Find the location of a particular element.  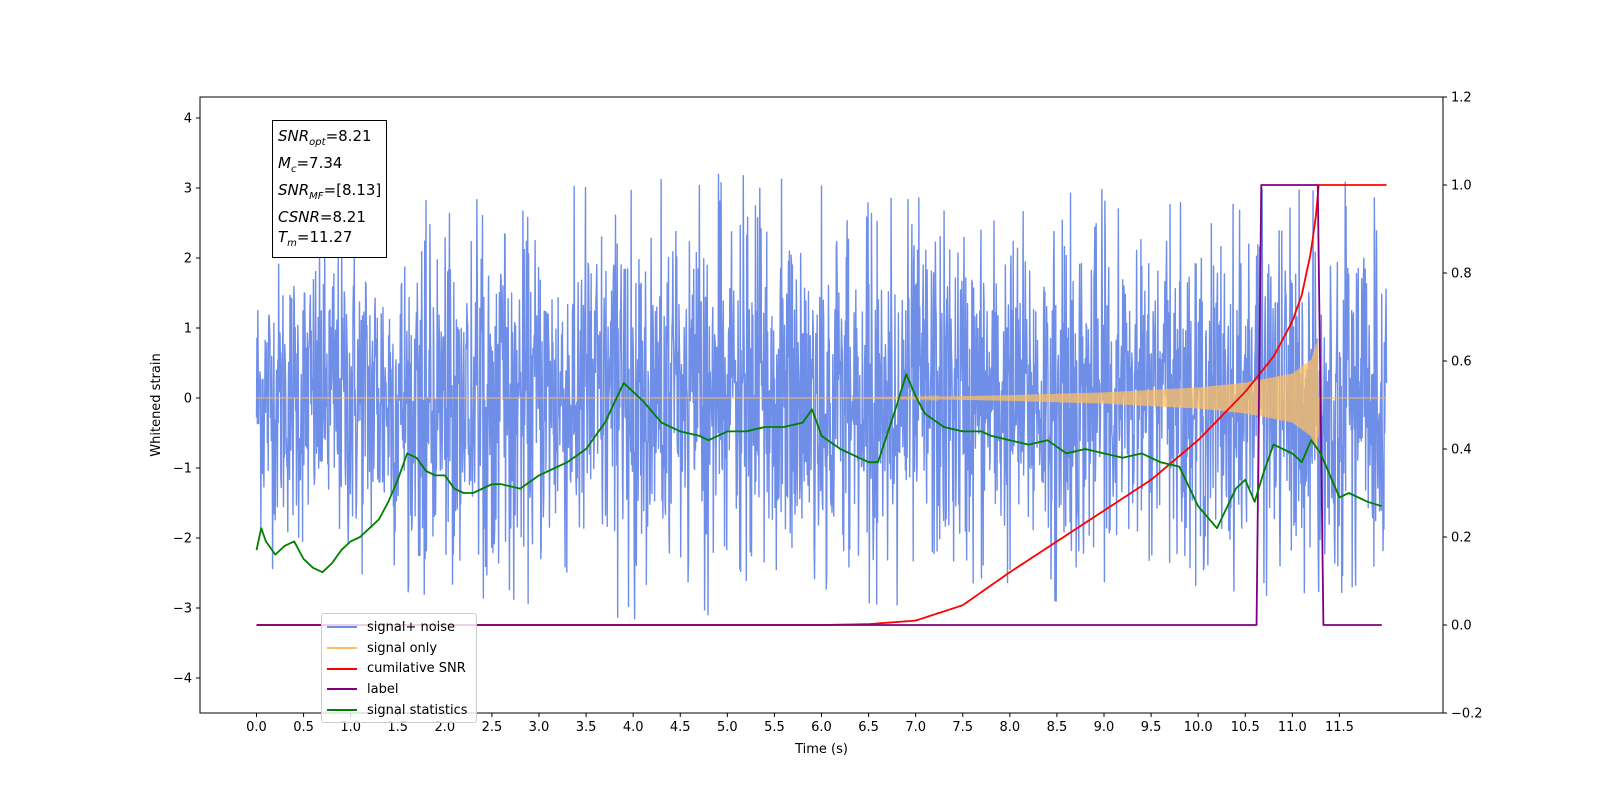

x-tick-label: 9.5 is located at coordinates (1151, 727).